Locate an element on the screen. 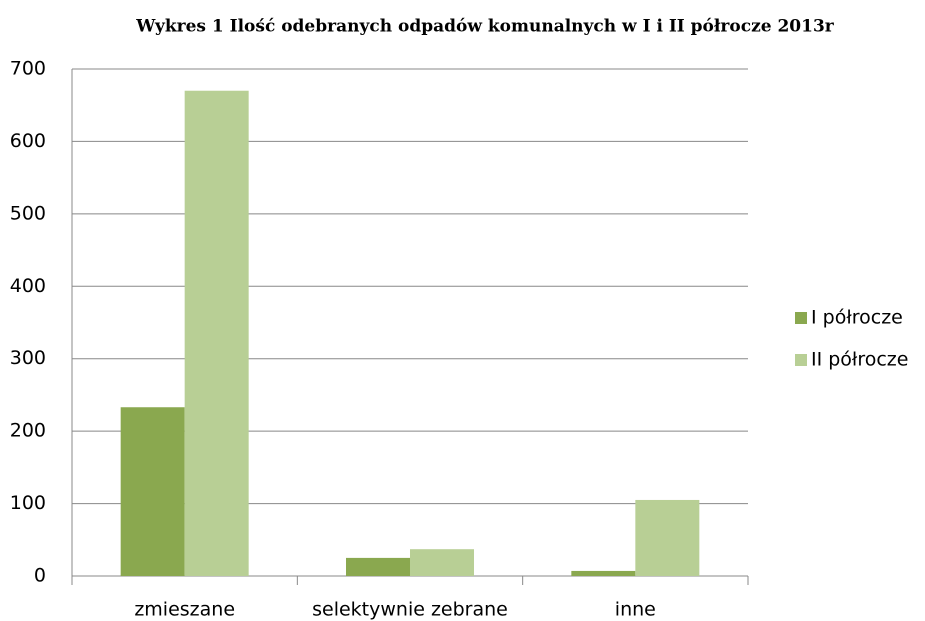 This screenshot has height=621, width=925. y-tick-label: 0 is located at coordinates (40, 576).